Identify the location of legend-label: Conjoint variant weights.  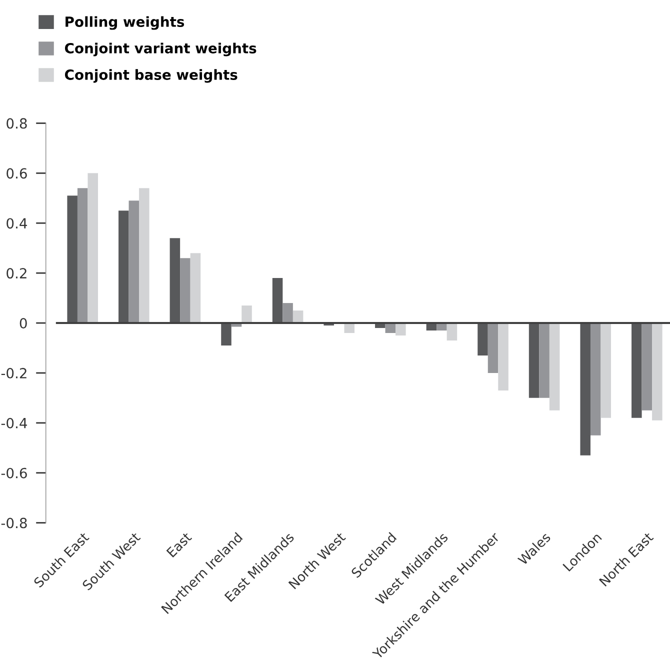
(160, 49).